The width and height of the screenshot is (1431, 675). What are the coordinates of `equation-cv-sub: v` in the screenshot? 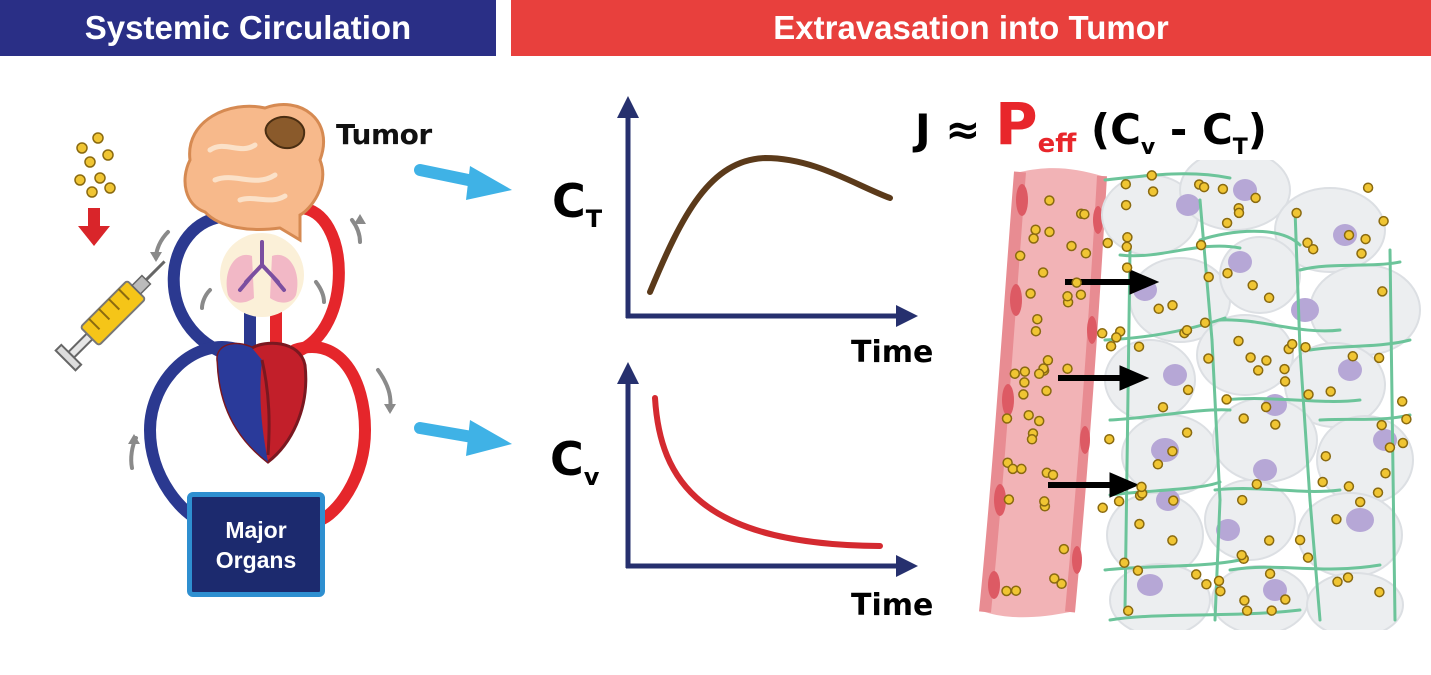 It's located at (1148, 147).